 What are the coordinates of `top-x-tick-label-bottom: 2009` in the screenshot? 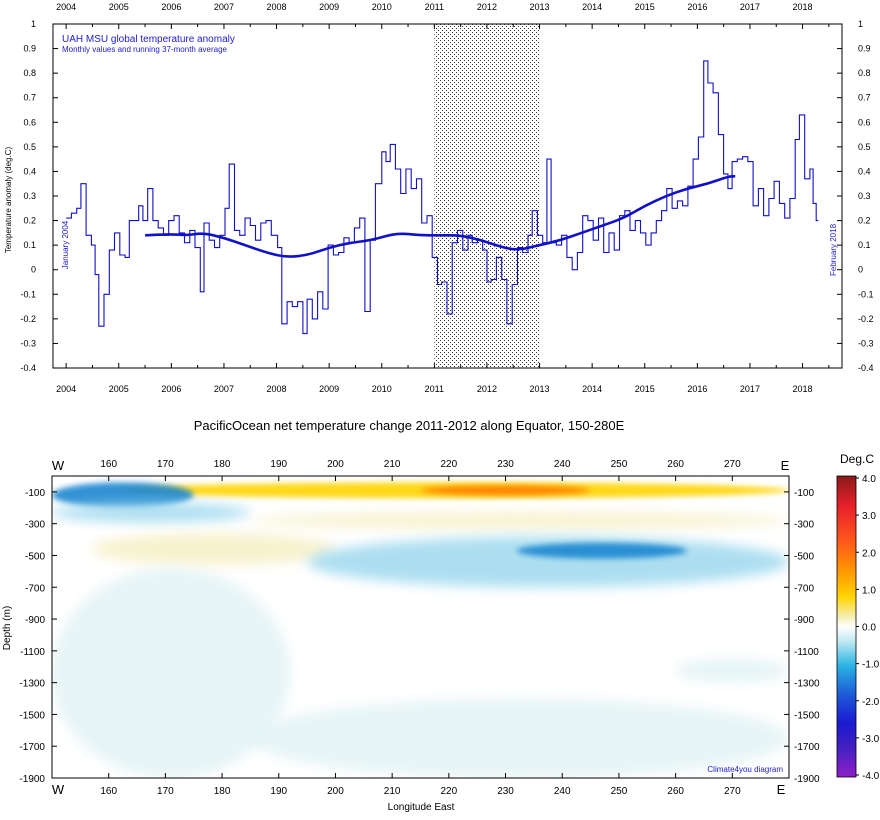 It's located at (329, 389).